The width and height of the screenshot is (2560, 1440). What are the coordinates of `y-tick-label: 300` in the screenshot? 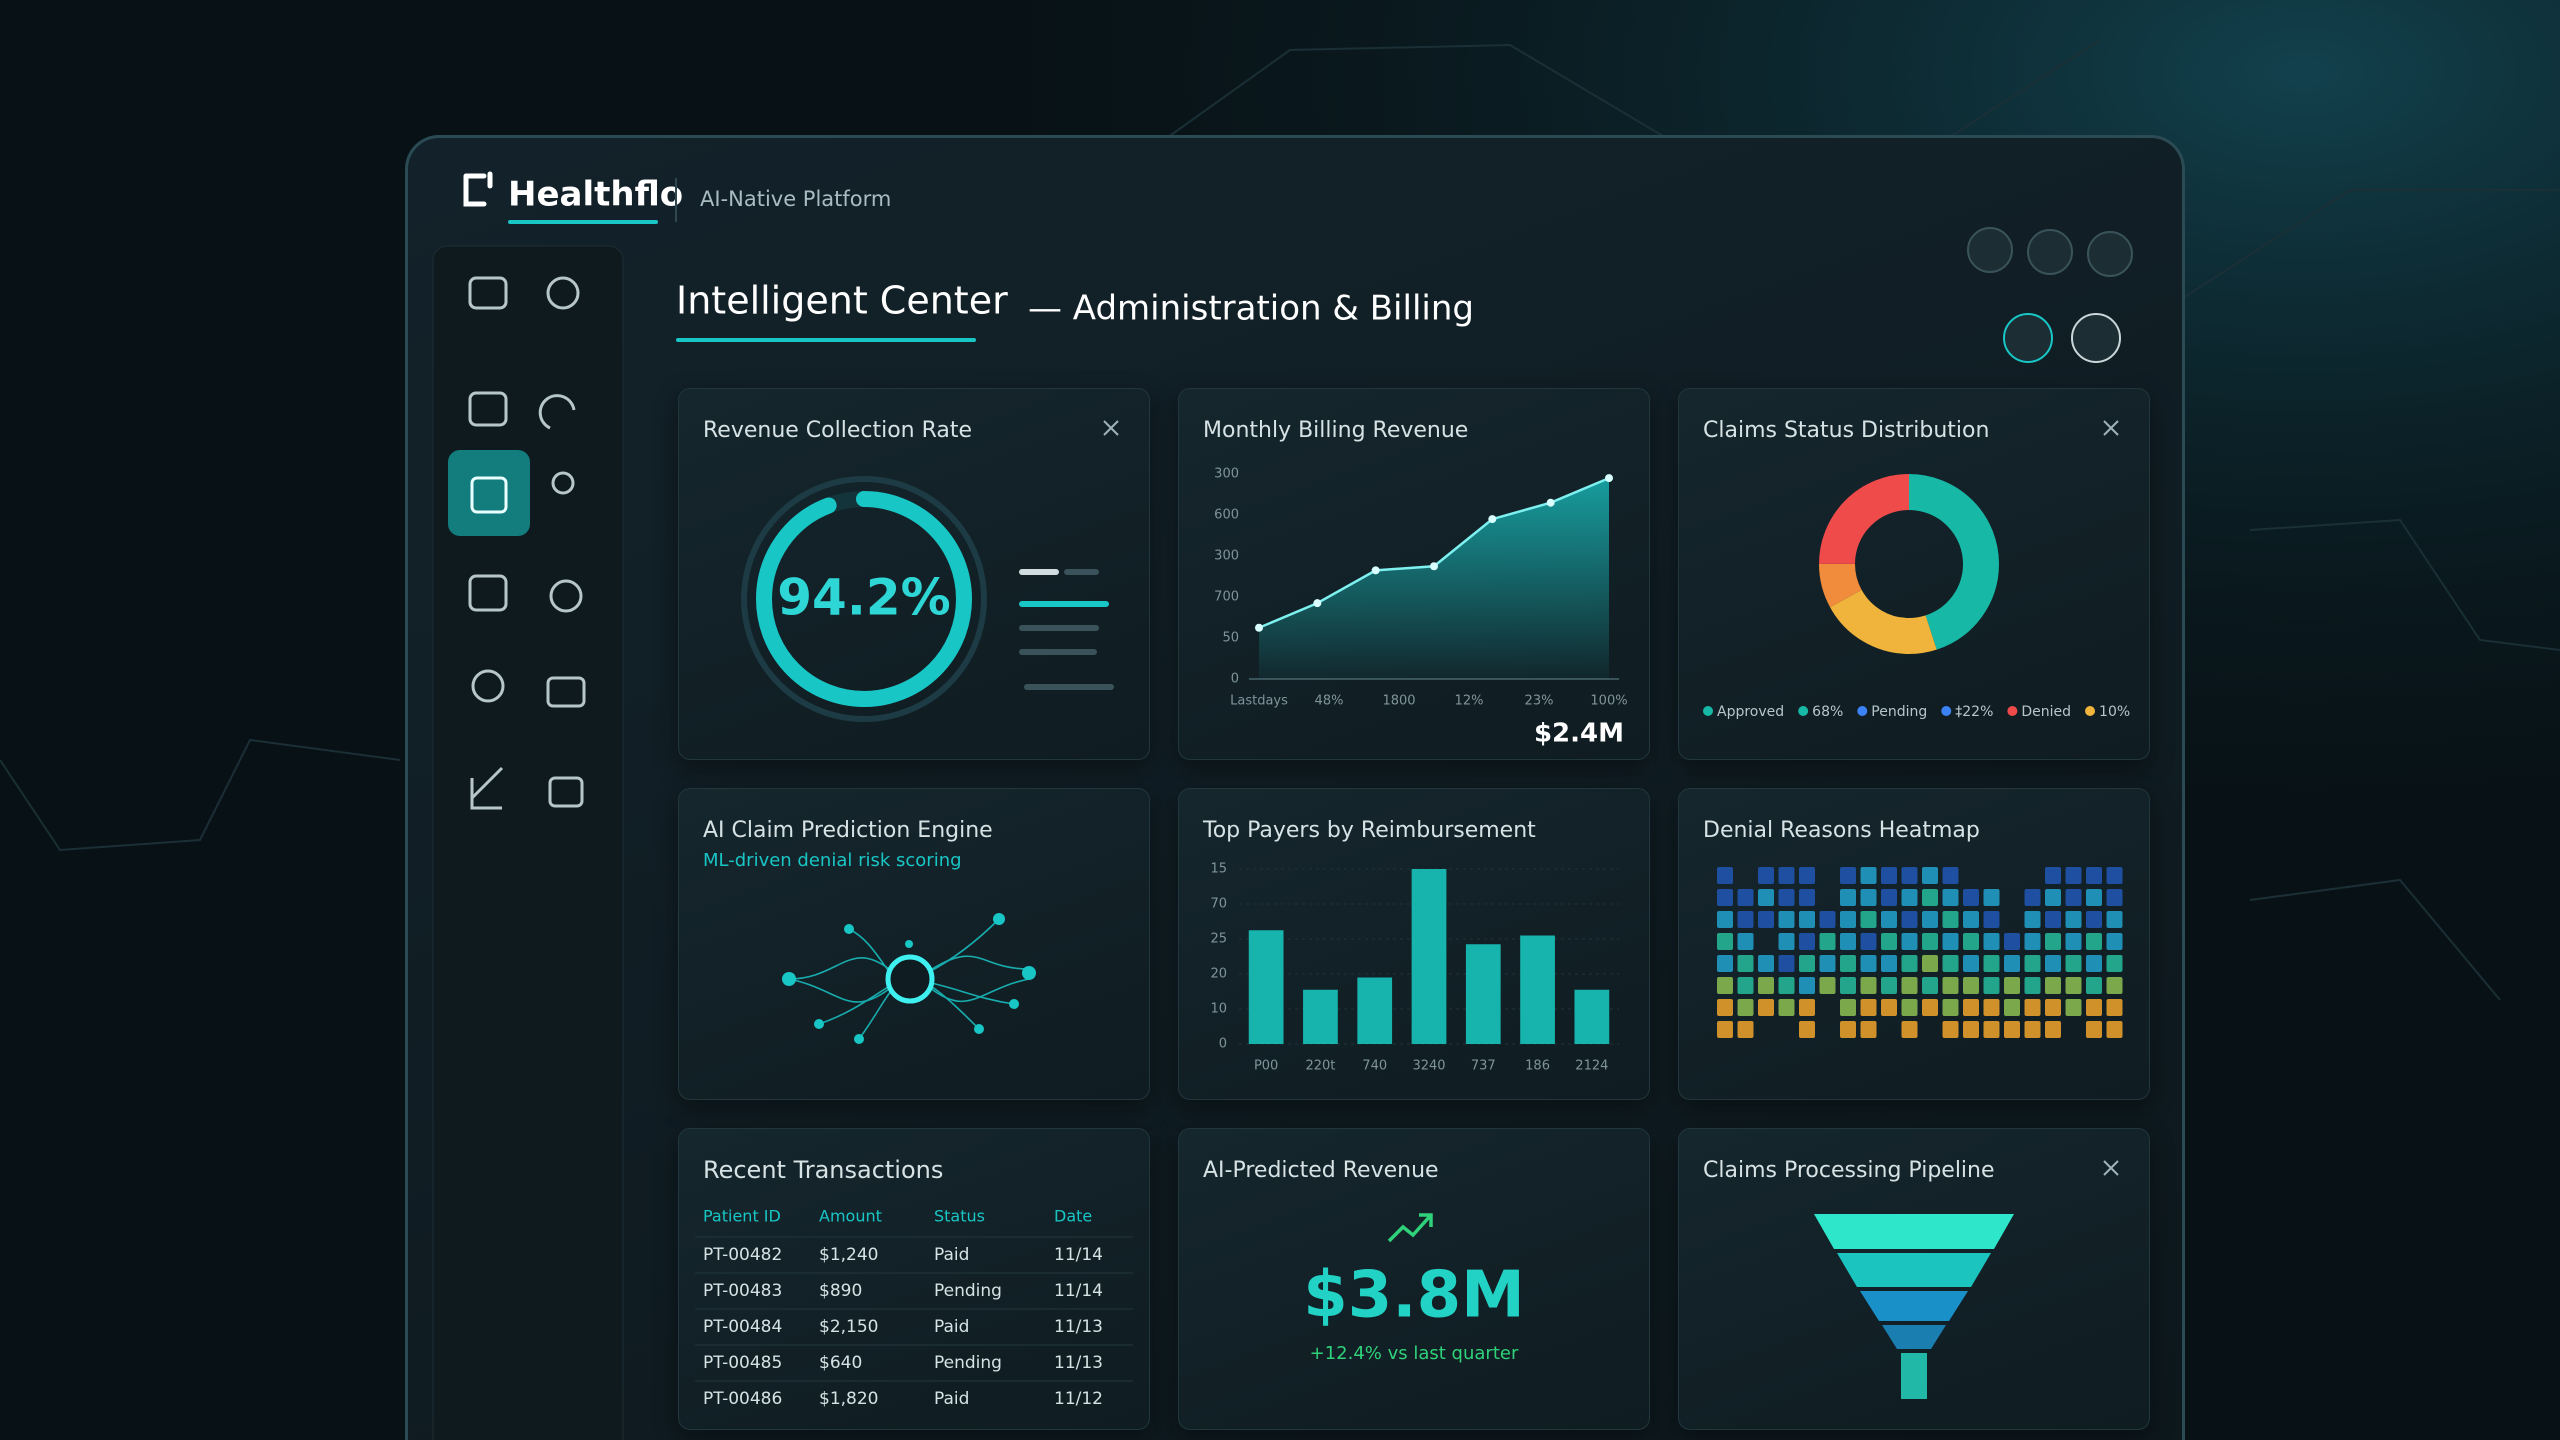 It's located at (1226, 474).